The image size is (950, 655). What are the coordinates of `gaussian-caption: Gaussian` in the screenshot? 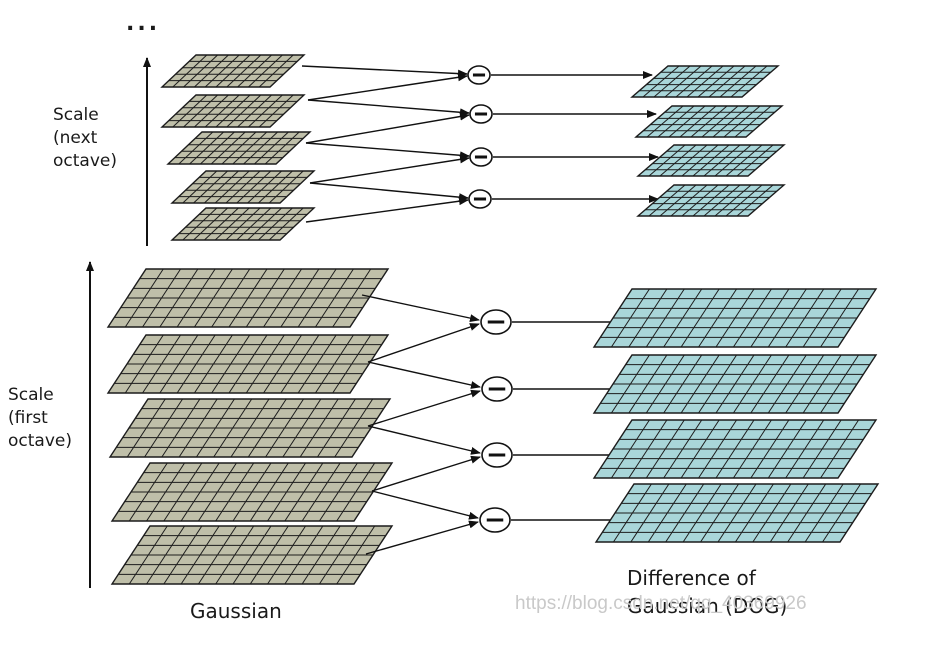 It's located at (236, 611).